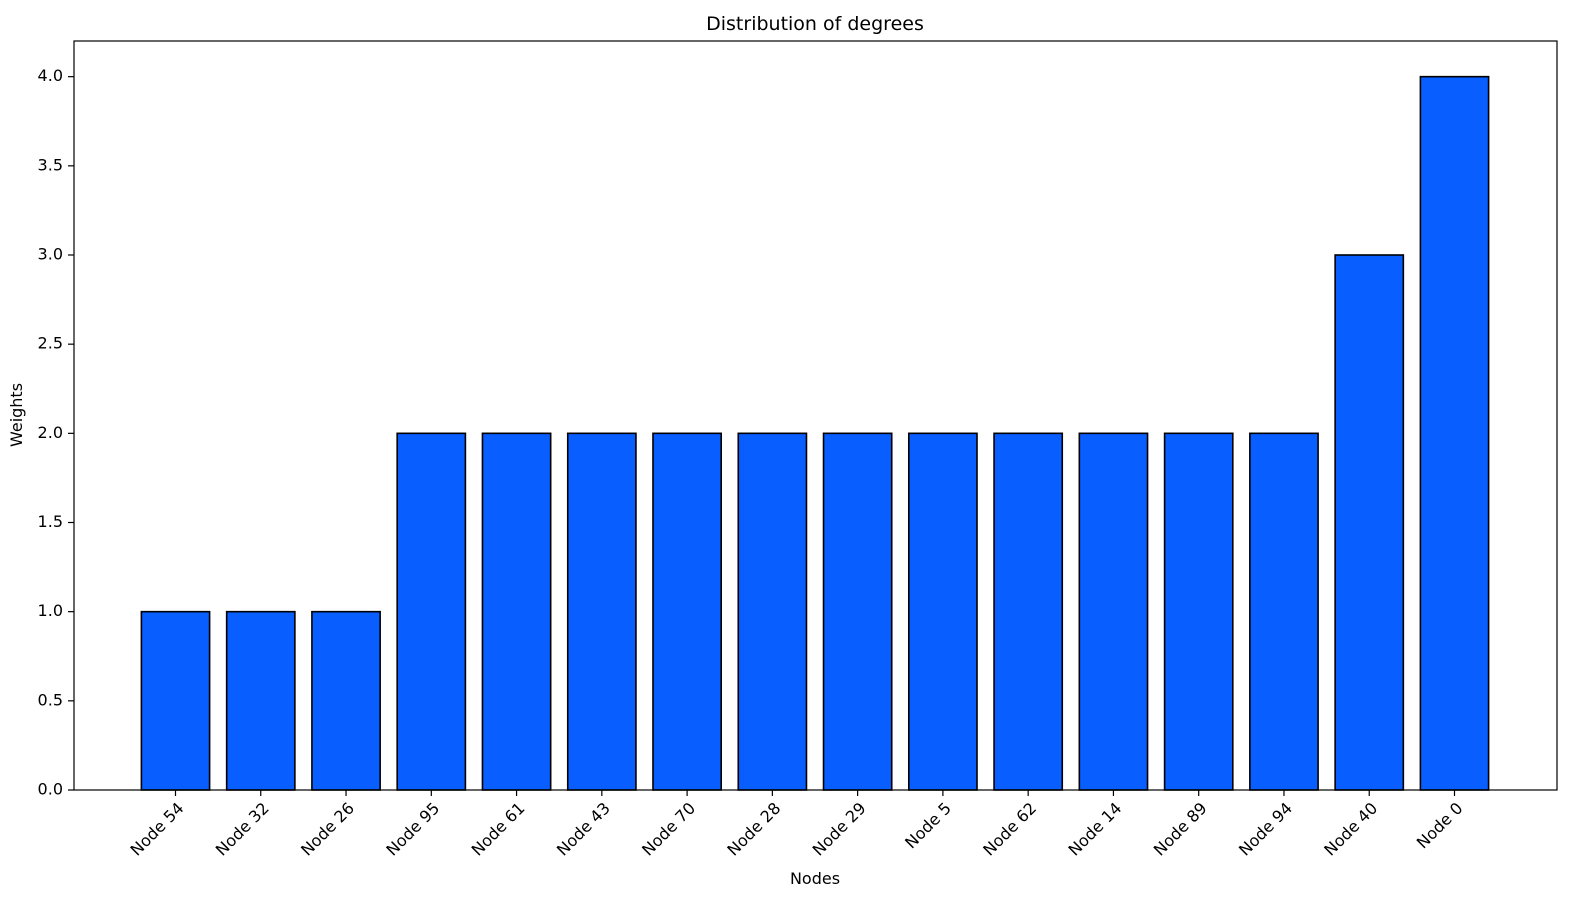  Describe the element at coordinates (815, 24) in the screenshot. I see `chart-title: Distribution of degrees` at that location.